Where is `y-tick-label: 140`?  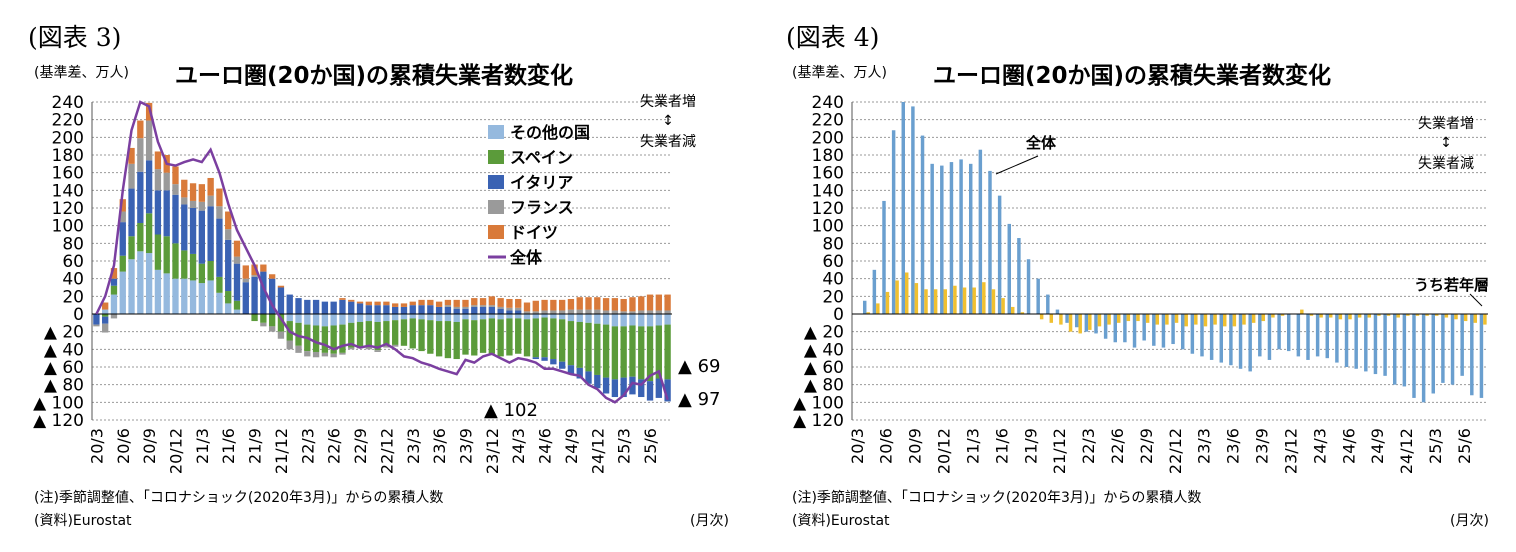
y-tick-label: 140 is located at coordinates (828, 191).